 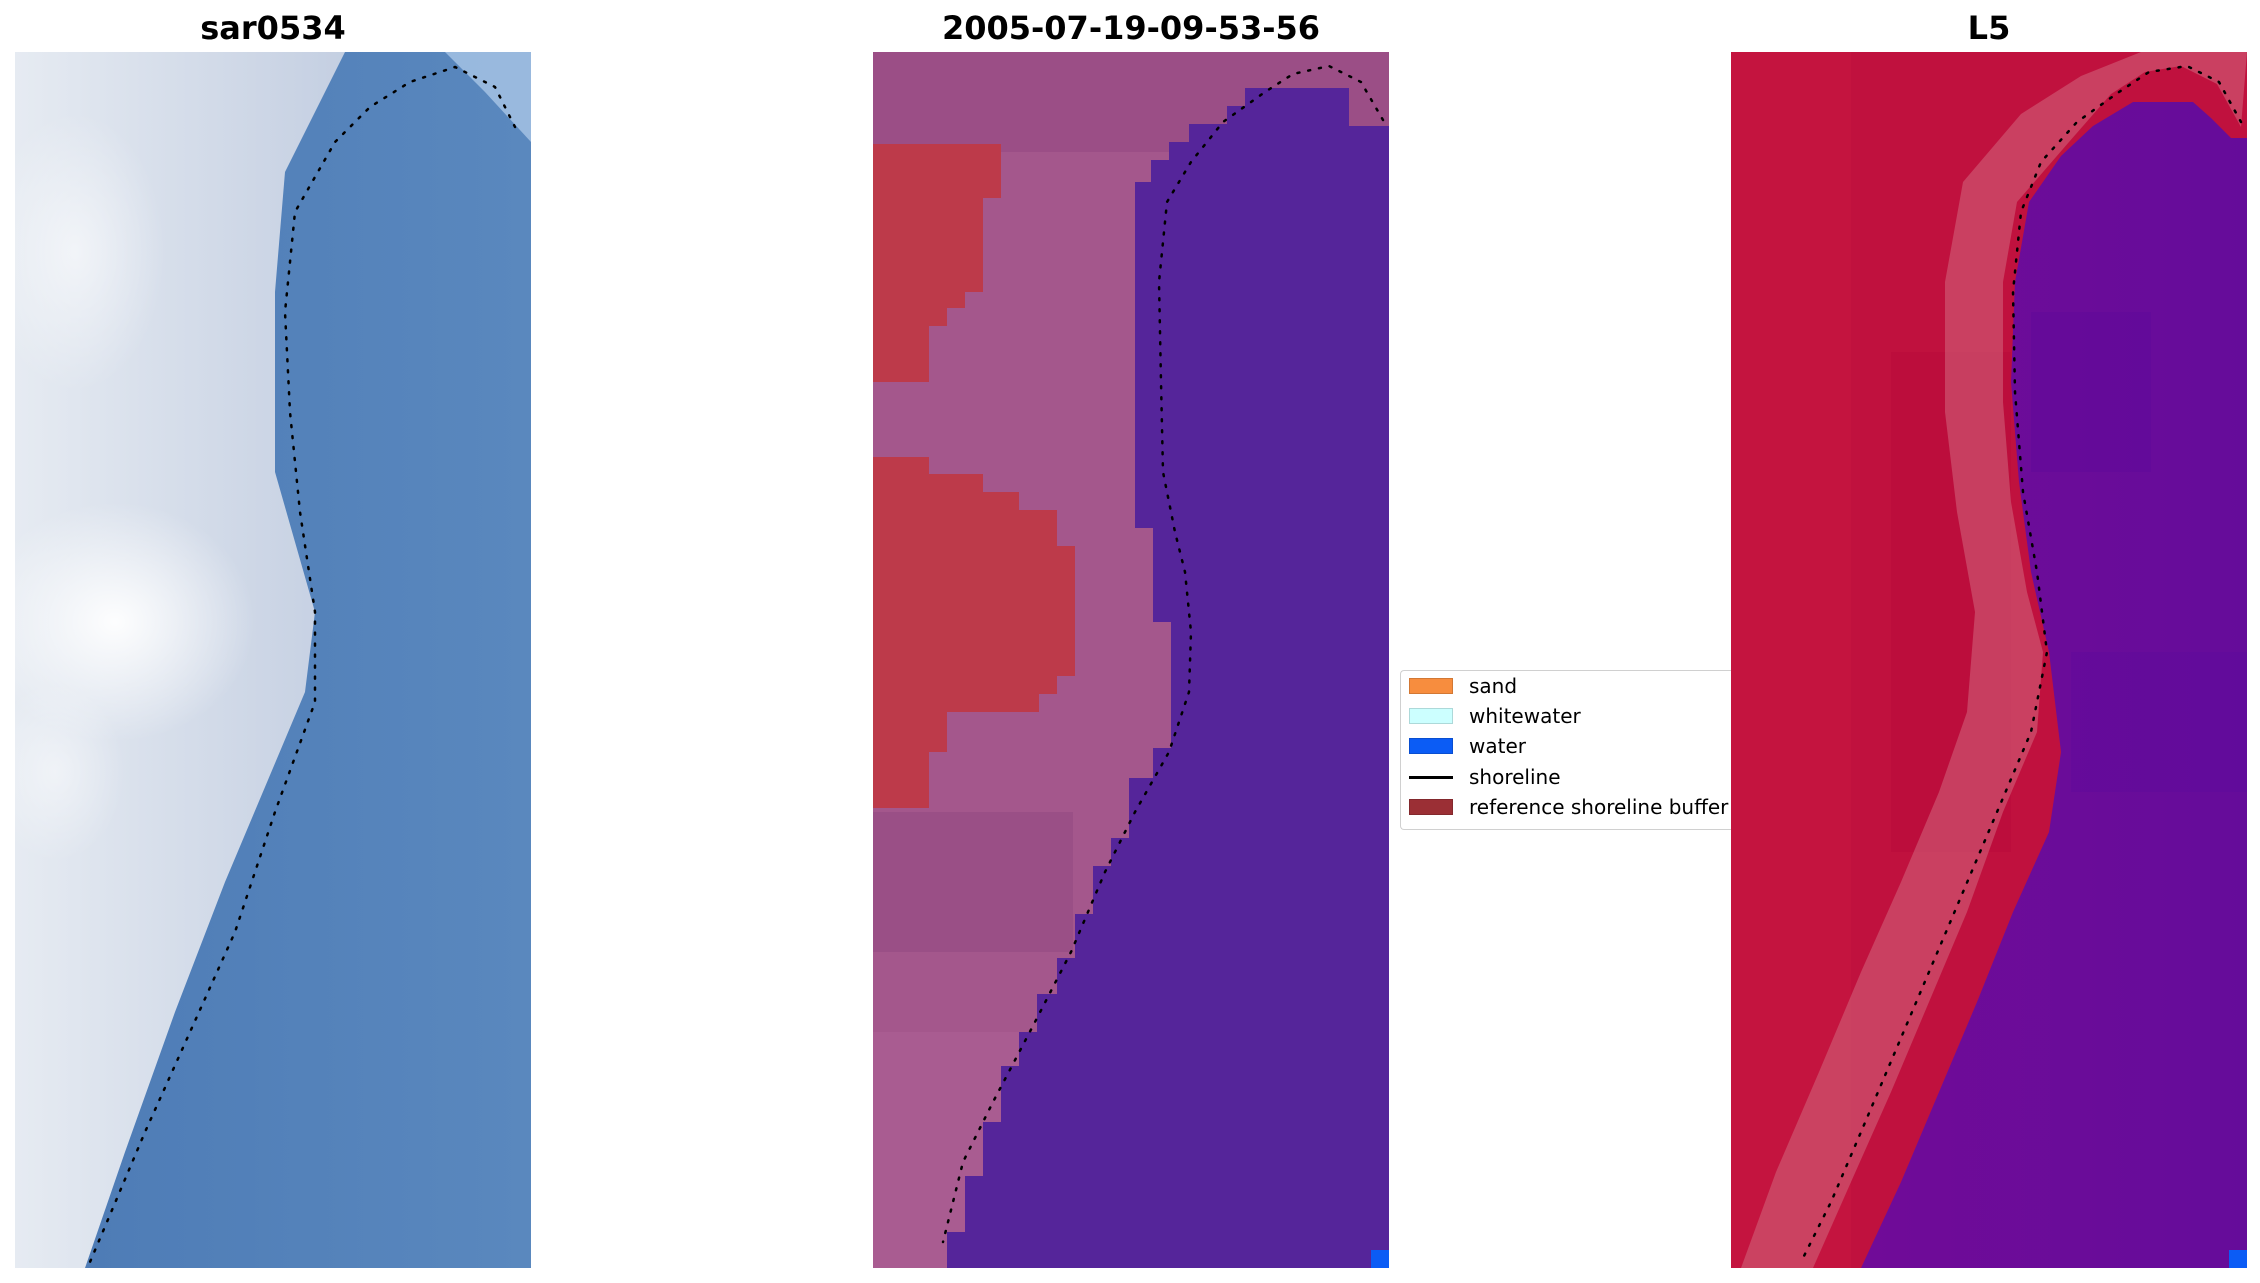 What do you see at coordinates (1463, 686) in the screenshot?
I see `legend-item-sand: sand` at bounding box center [1463, 686].